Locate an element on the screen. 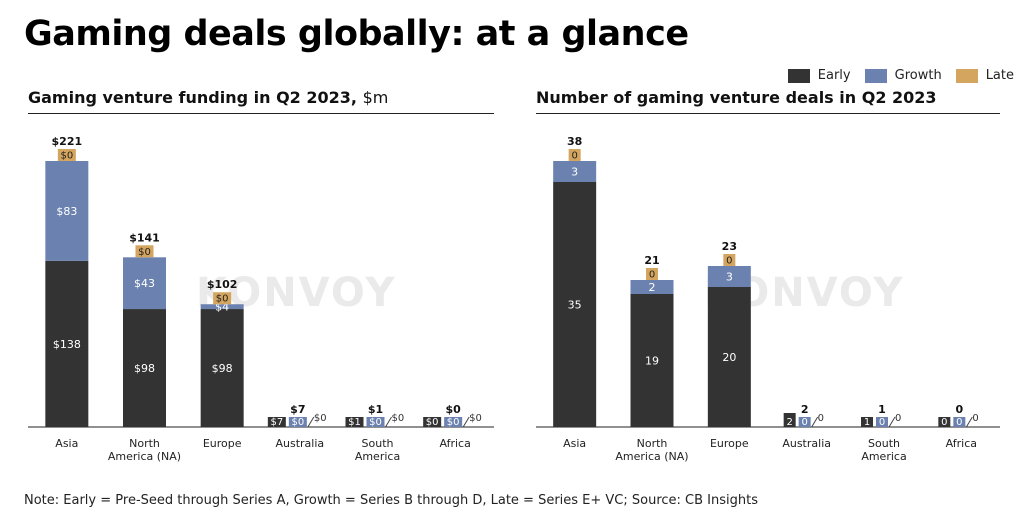 This screenshot has height=515, width=1024. bar-total-label: $102 is located at coordinates (222, 284).